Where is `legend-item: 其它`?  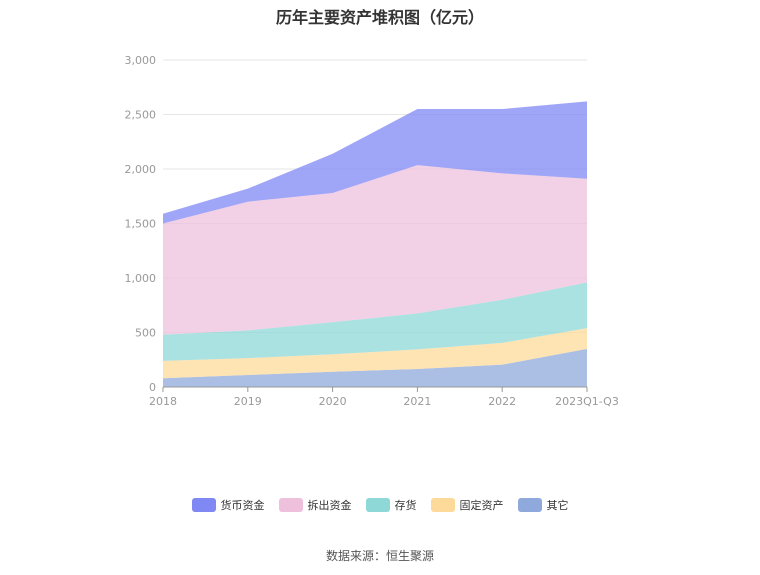 legend-item: 其它 is located at coordinates (543, 505).